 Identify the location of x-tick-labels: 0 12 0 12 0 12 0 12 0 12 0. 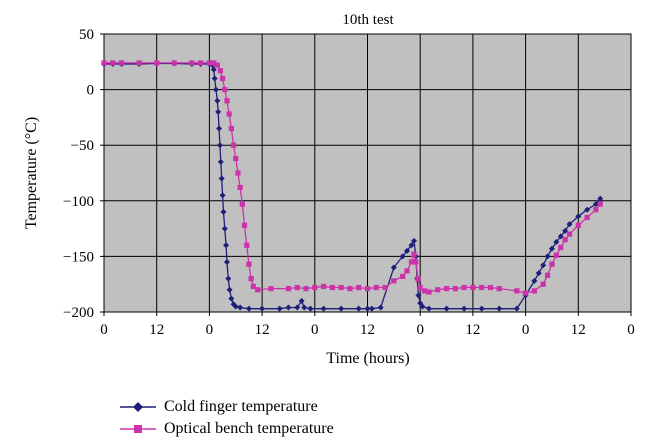
(367, 325).